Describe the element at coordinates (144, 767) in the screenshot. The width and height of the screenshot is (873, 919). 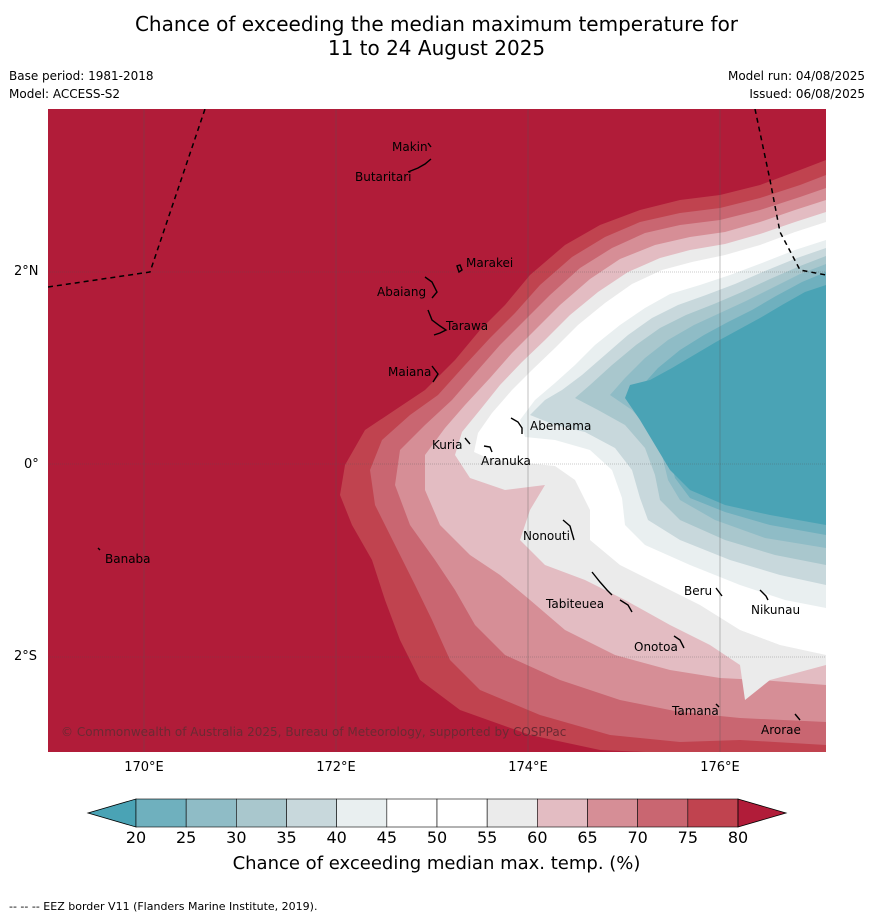
I see `lon-label-170e: 170°E` at that location.